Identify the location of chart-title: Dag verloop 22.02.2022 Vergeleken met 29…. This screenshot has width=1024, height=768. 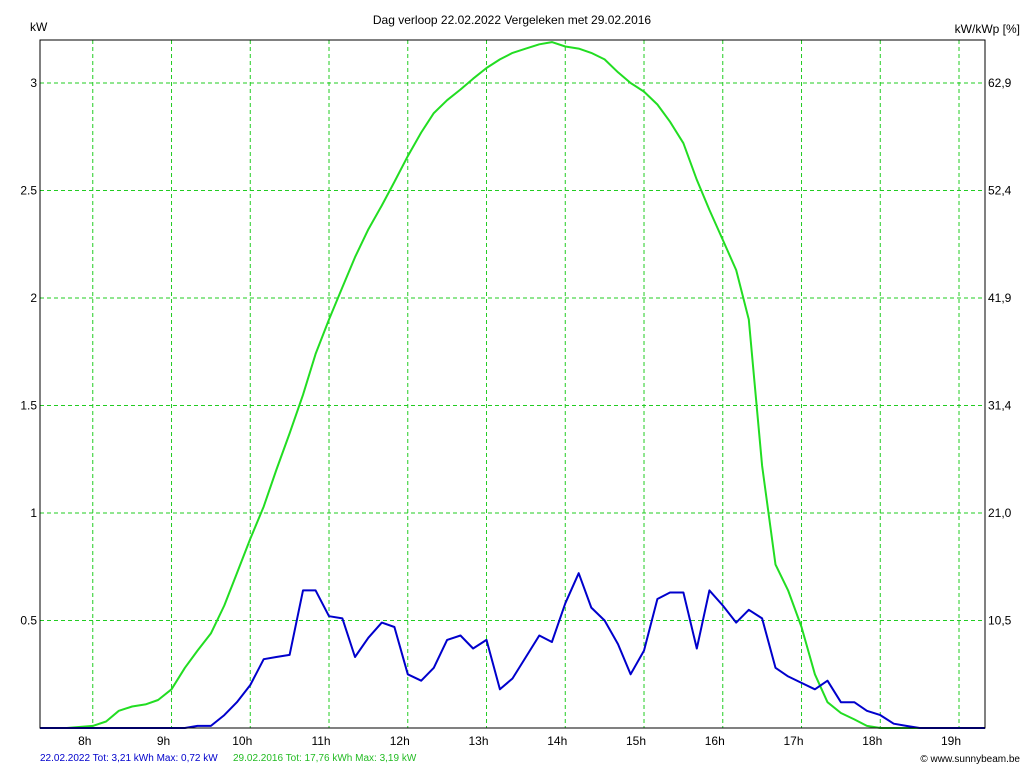
(512, 20).